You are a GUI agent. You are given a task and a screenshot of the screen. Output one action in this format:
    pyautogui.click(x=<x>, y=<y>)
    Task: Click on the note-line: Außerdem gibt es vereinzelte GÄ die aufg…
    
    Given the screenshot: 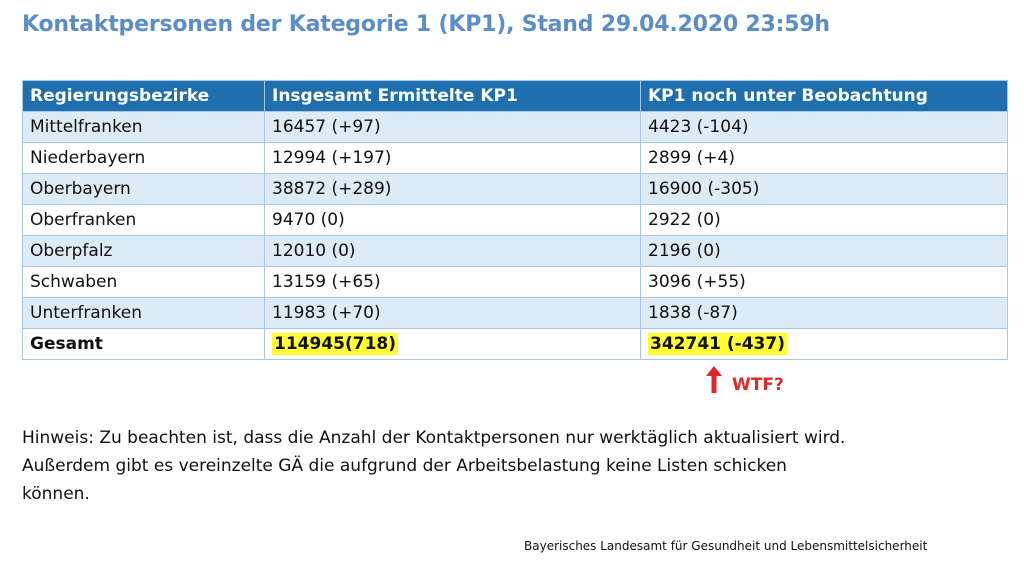 What is the action you would take?
    pyautogui.click(x=404, y=466)
    